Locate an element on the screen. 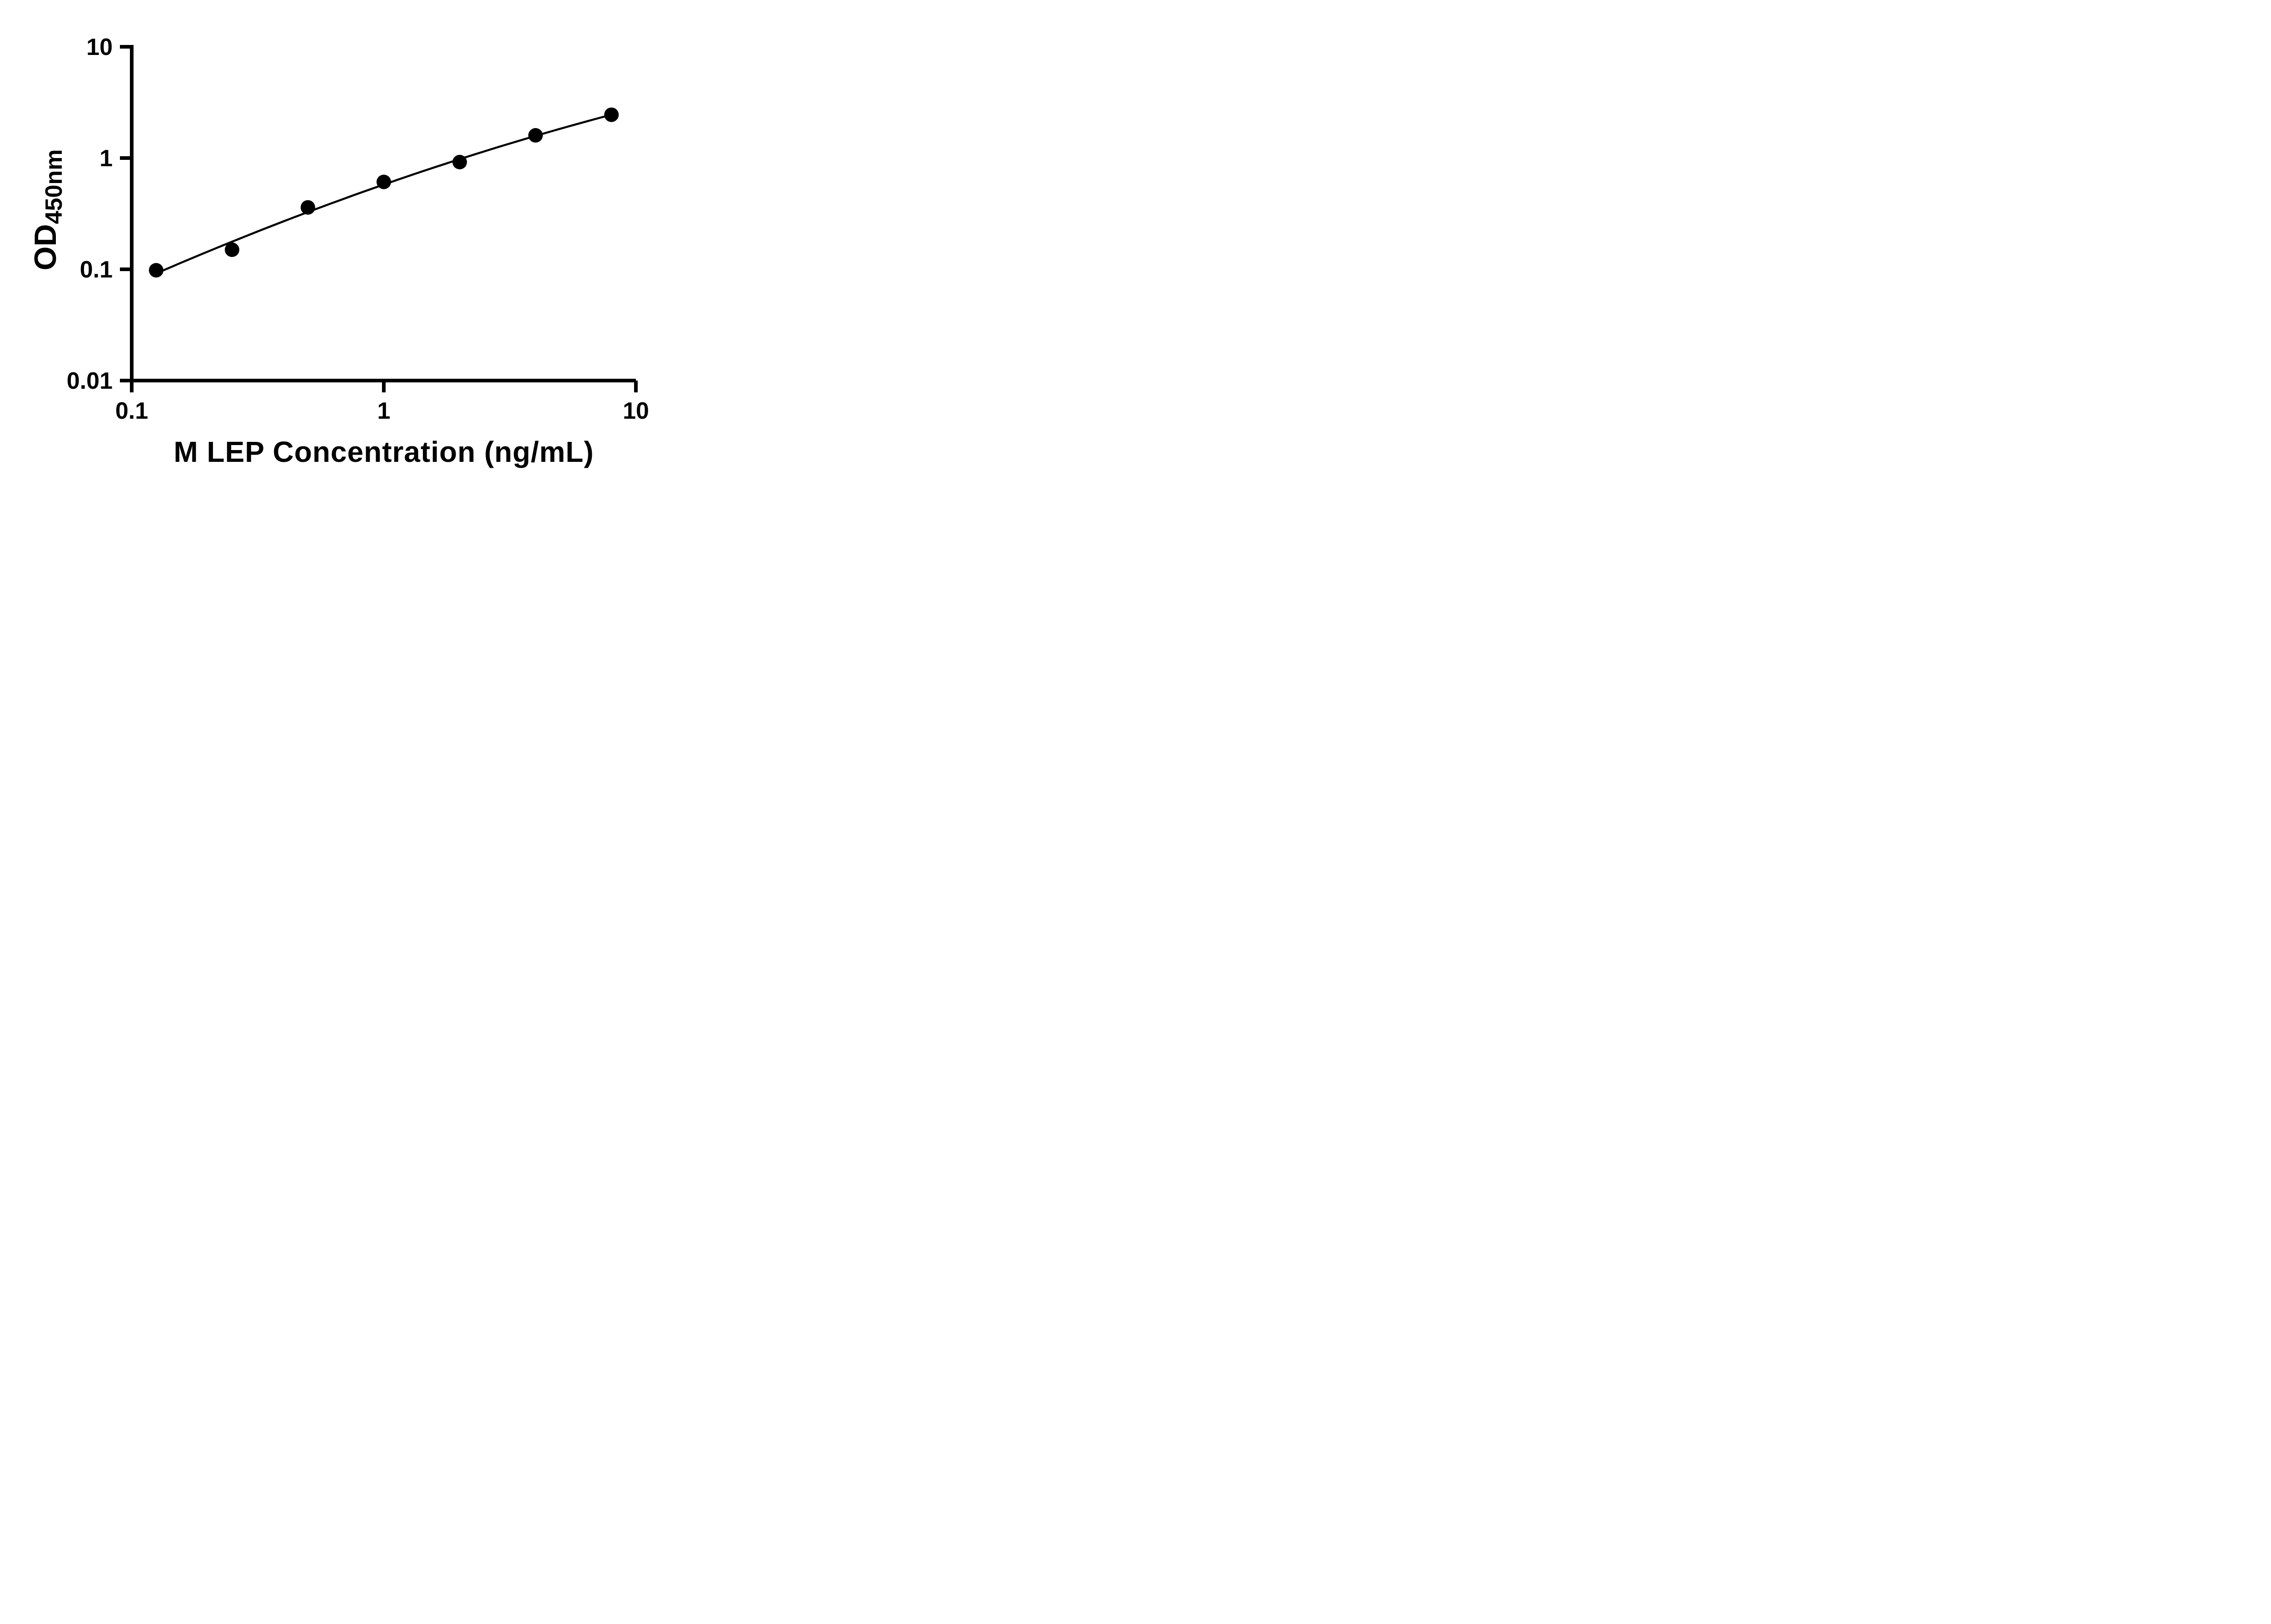  y-axis-tick-label: 1 is located at coordinates (106, 158).